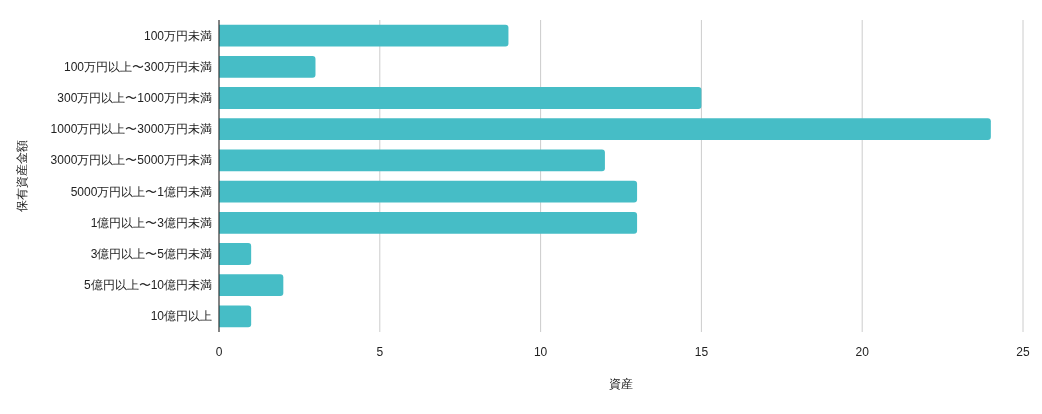 The image size is (1042, 414). What do you see at coordinates (141, 191) in the screenshot?
I see `y-tick-label: 5000万円以上〜1億円未満` at bounding box center [141, 191].